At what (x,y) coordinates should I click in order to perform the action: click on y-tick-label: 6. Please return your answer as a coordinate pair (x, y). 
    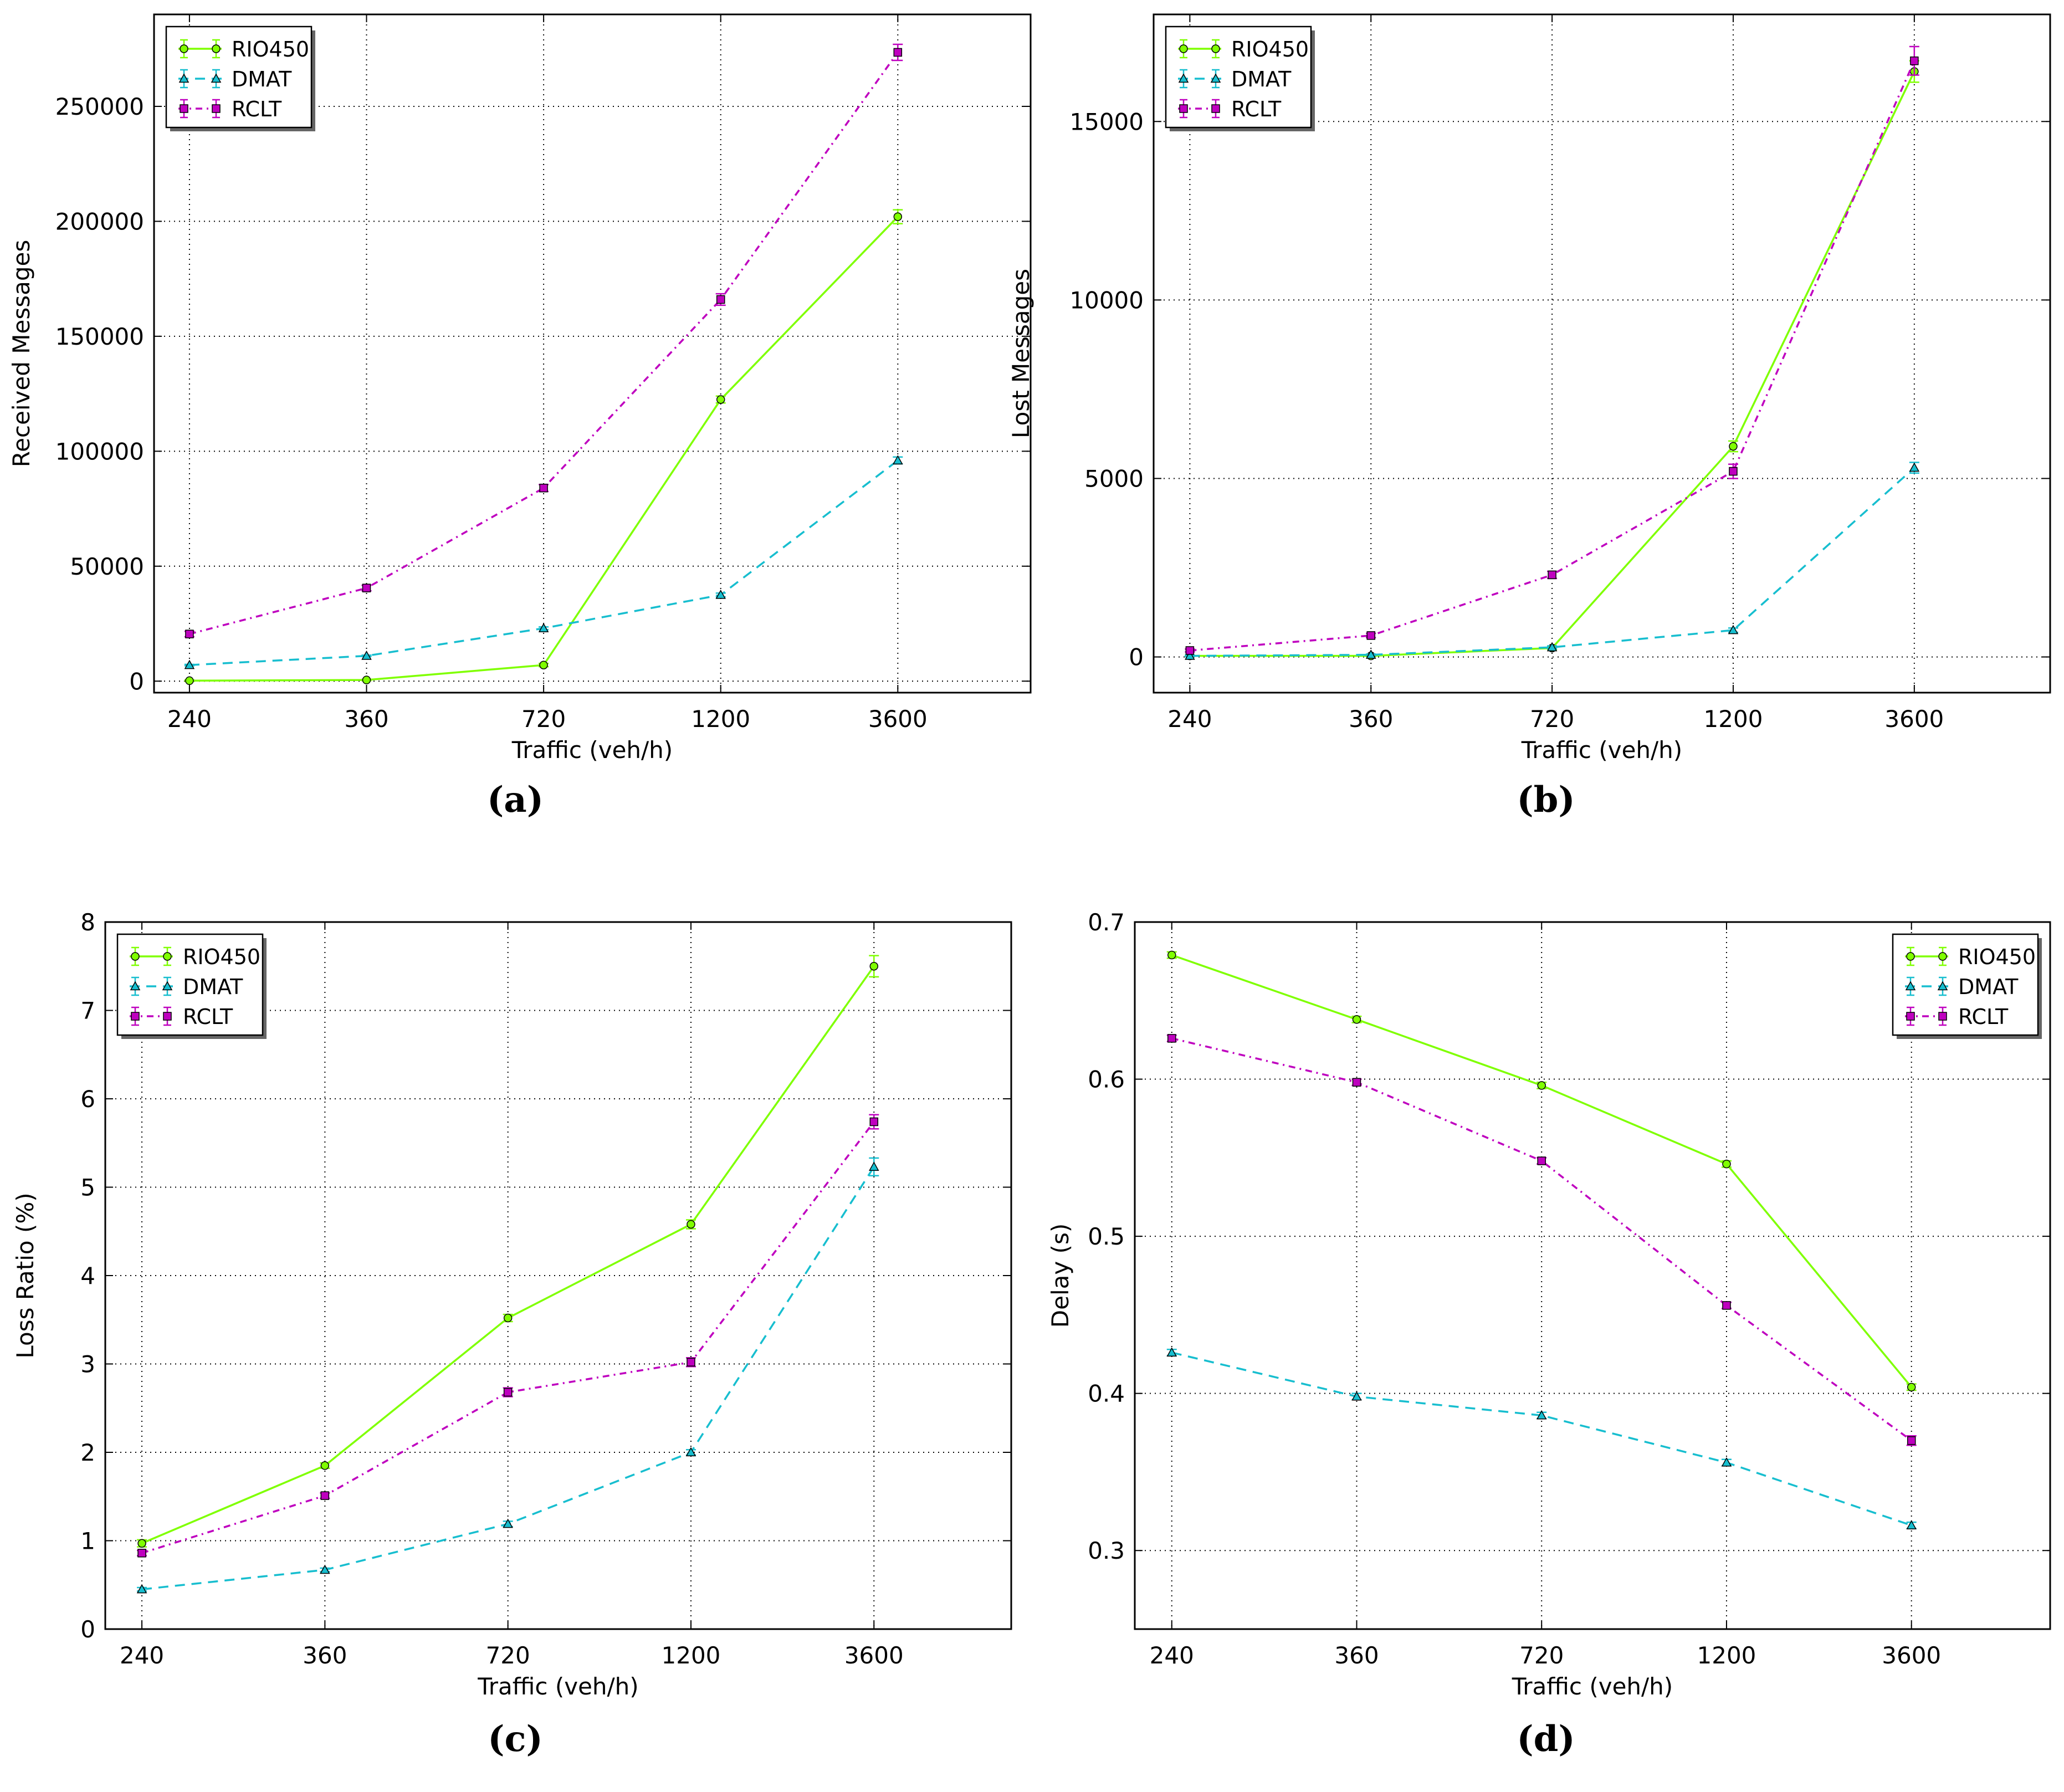
    Looking at the image, I should click on (88, 1099).